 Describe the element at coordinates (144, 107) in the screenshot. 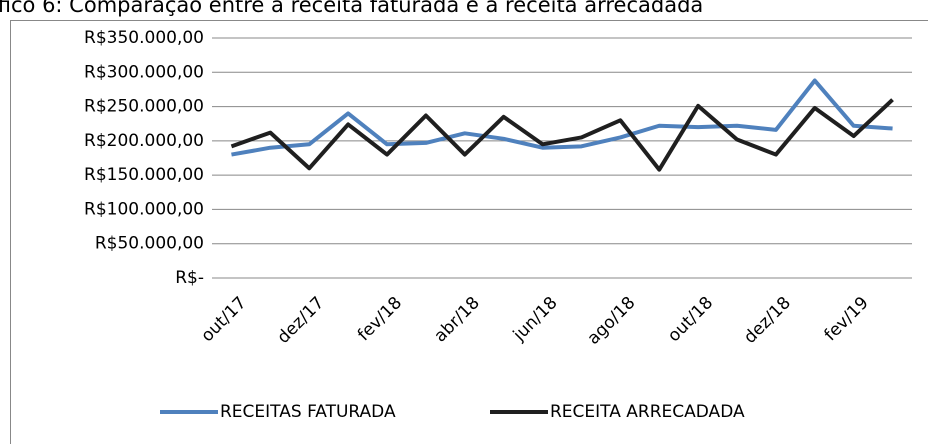

I see `y-tick-label: R$250.000,00` at that location.